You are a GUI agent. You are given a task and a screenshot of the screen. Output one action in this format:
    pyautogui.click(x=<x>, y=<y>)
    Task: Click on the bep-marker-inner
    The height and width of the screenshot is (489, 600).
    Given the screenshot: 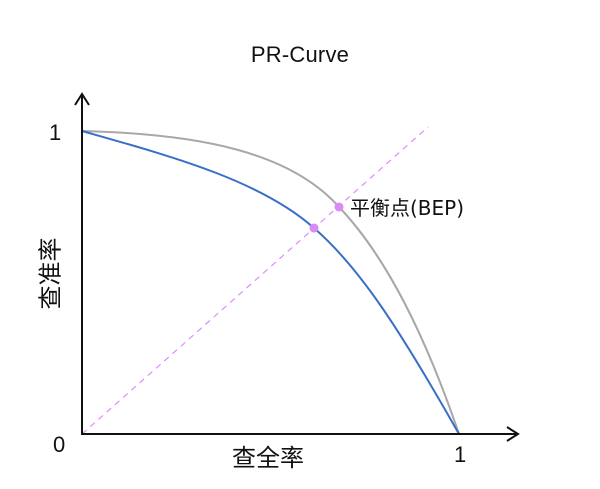 What is the action you would take?
    pyautogui.click(x=314, y=228)
    